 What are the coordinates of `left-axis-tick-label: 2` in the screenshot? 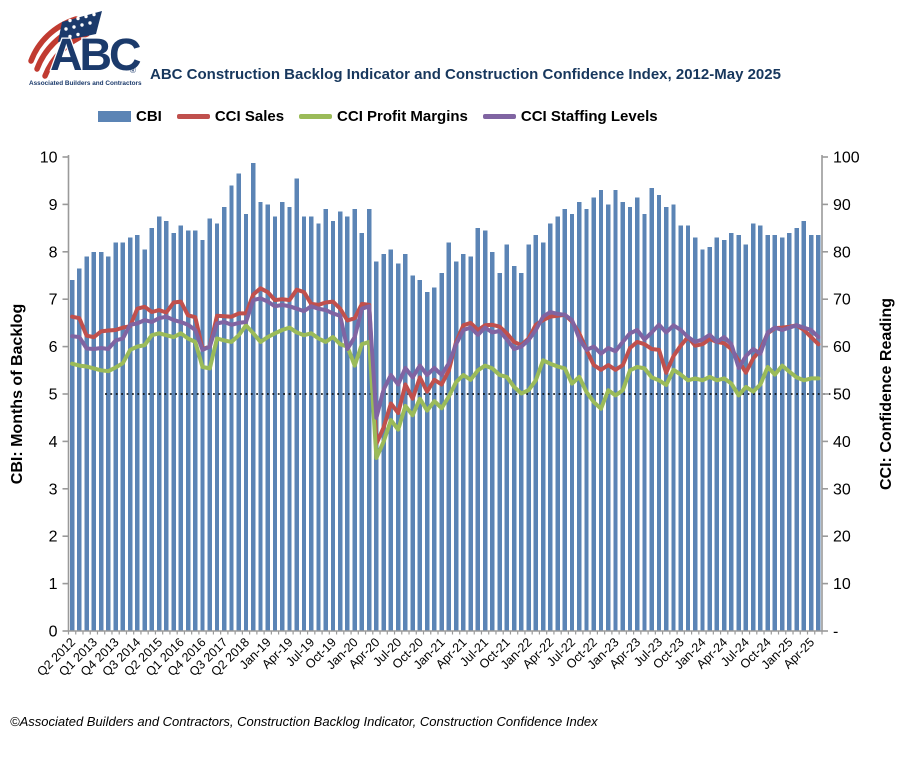 It's located at (53, 537).